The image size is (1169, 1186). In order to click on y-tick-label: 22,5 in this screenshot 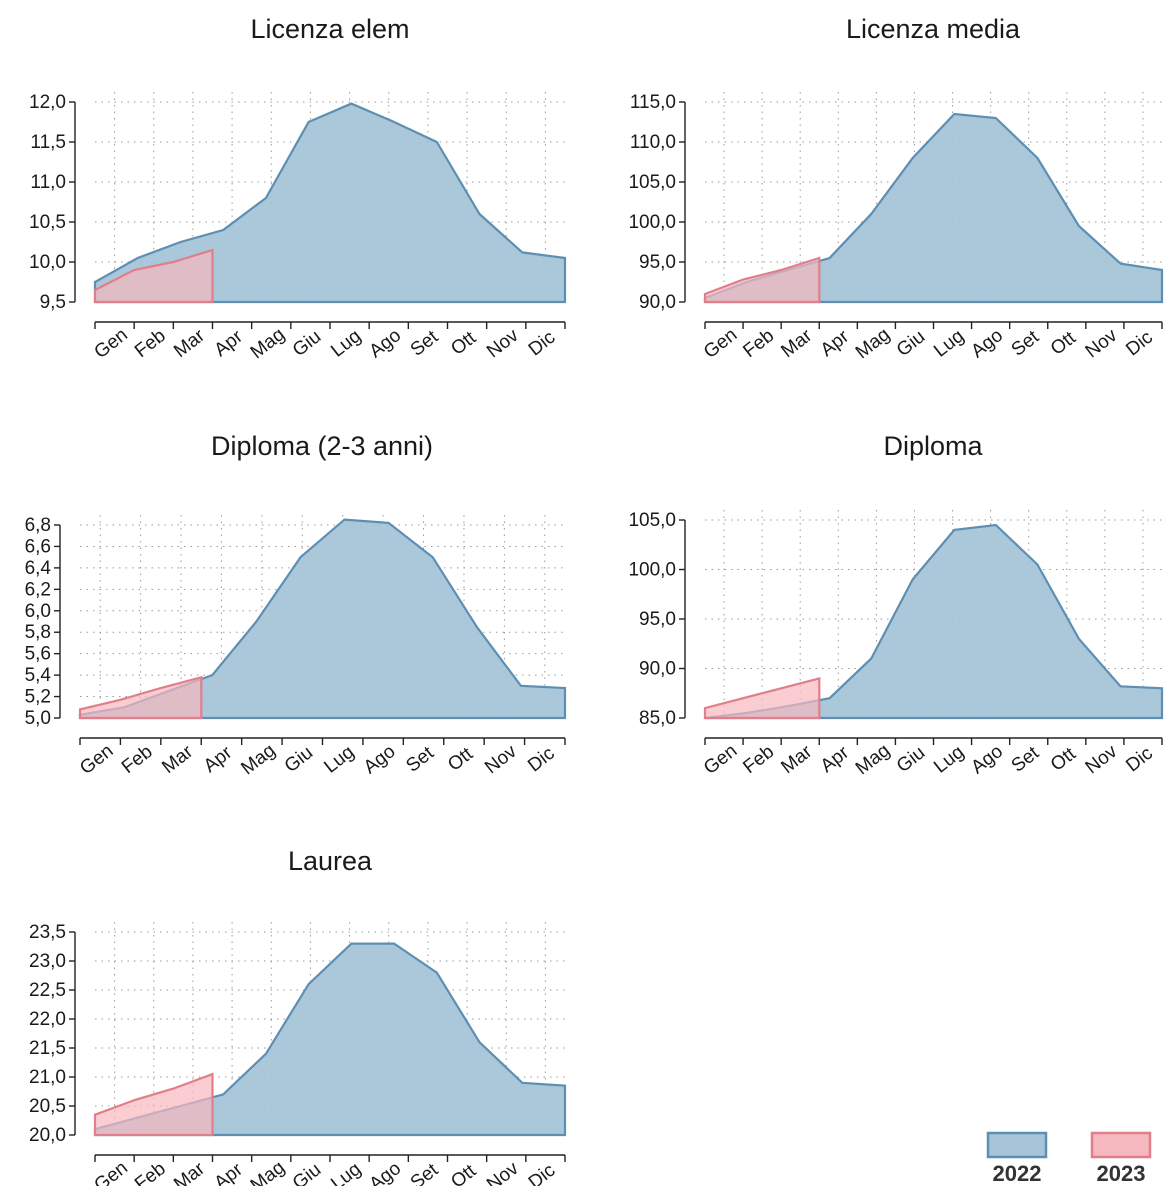, I will do `click(47, 990)`.